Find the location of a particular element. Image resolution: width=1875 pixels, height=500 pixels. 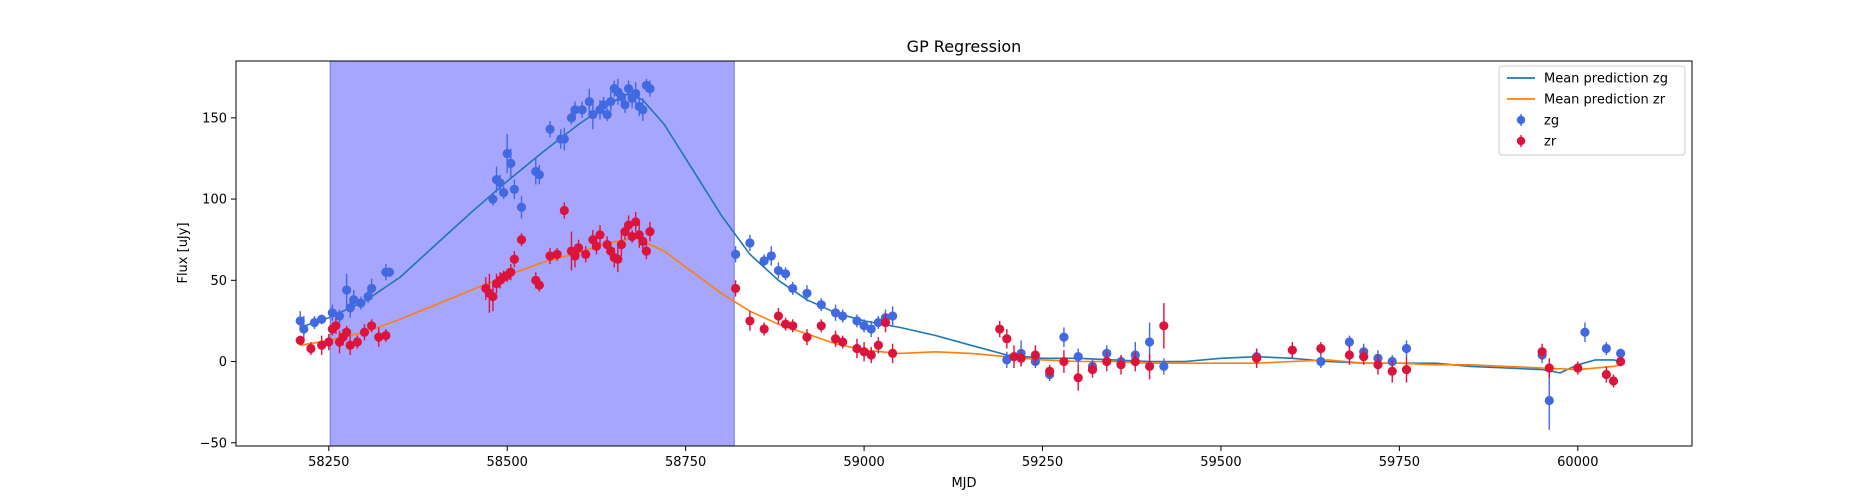

y-tick-label: 0 is located at coordinates (223, 362).